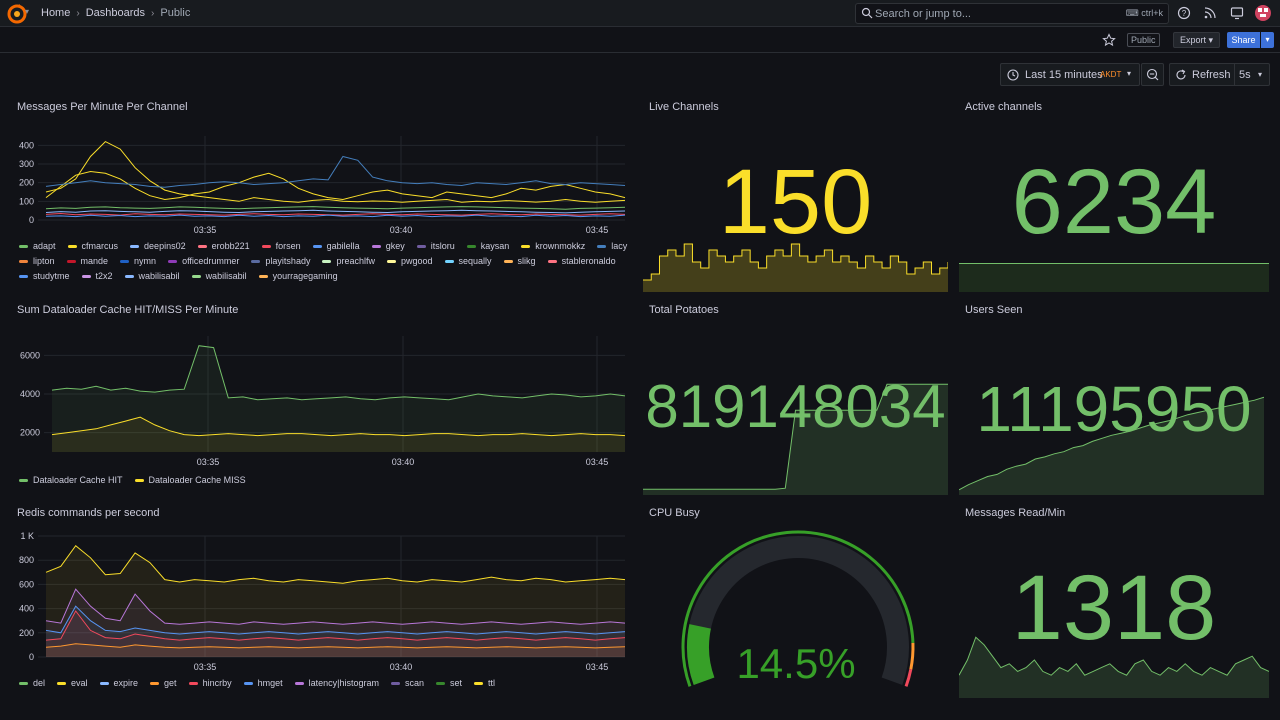 The image size is (1280, 720). What do you see at coordinates (684, 310) in the screenshot?
I see `panel-title-total-potatoes: Total Potatoes` at bounding box center [684, 310].